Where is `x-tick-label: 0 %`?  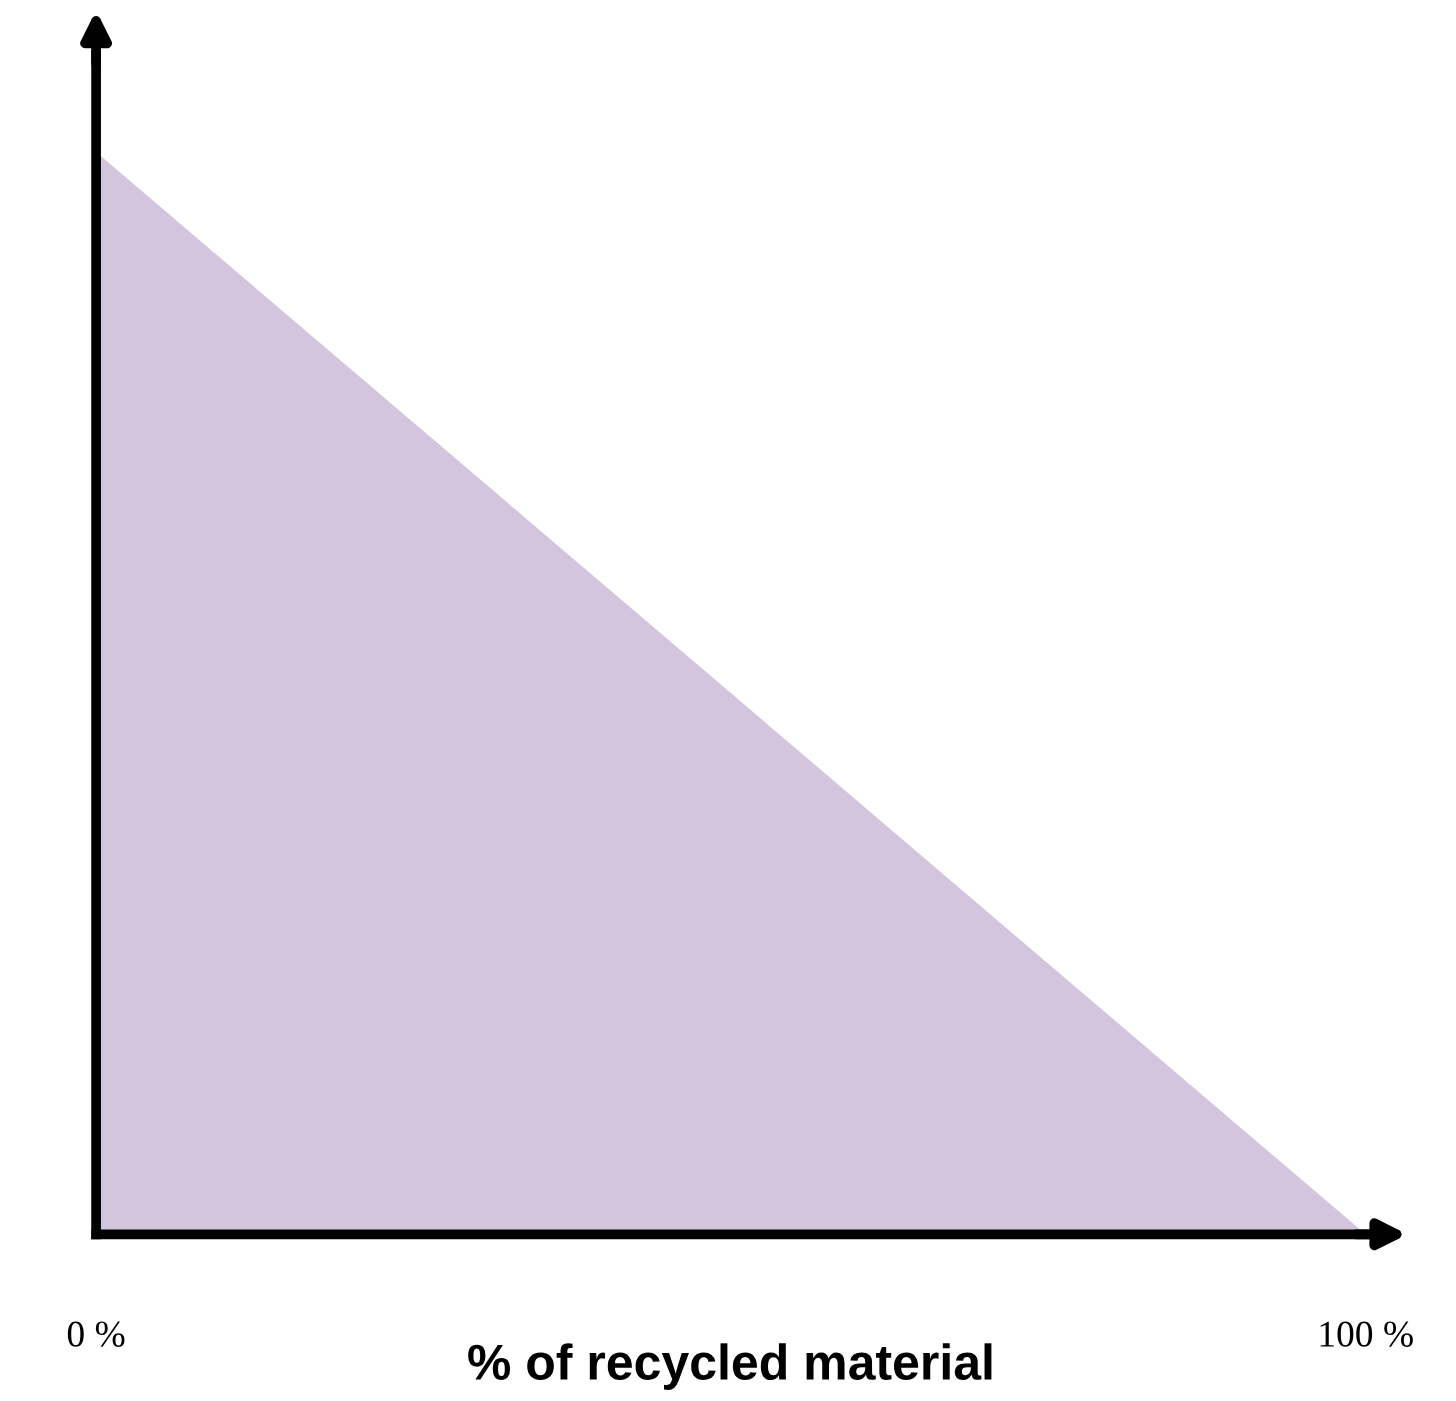 x-tick-label: 0 % is located at coordinates (96, 1334).